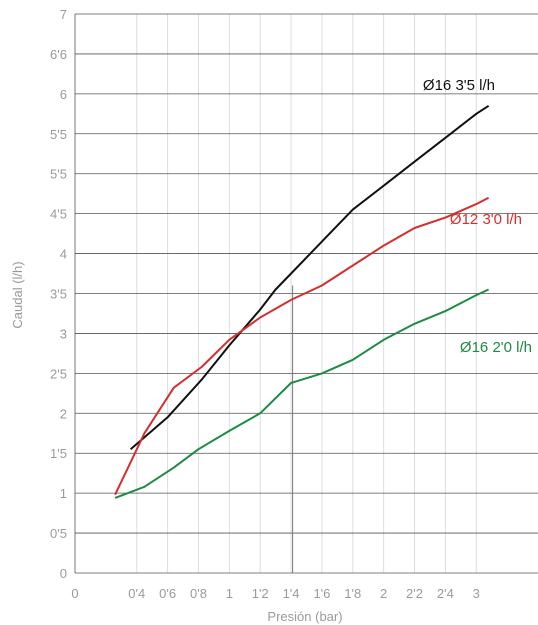 This screenshot has width=538, height=625. What do you see at coordinates (275, 593) in the screenshot?
I see `x-axis-ticks: 0 0'4 0'6 0'8 1 1'2 1'4 1'6 1'8 2 2'2 2'4 3` at bounding box center [275, 593].